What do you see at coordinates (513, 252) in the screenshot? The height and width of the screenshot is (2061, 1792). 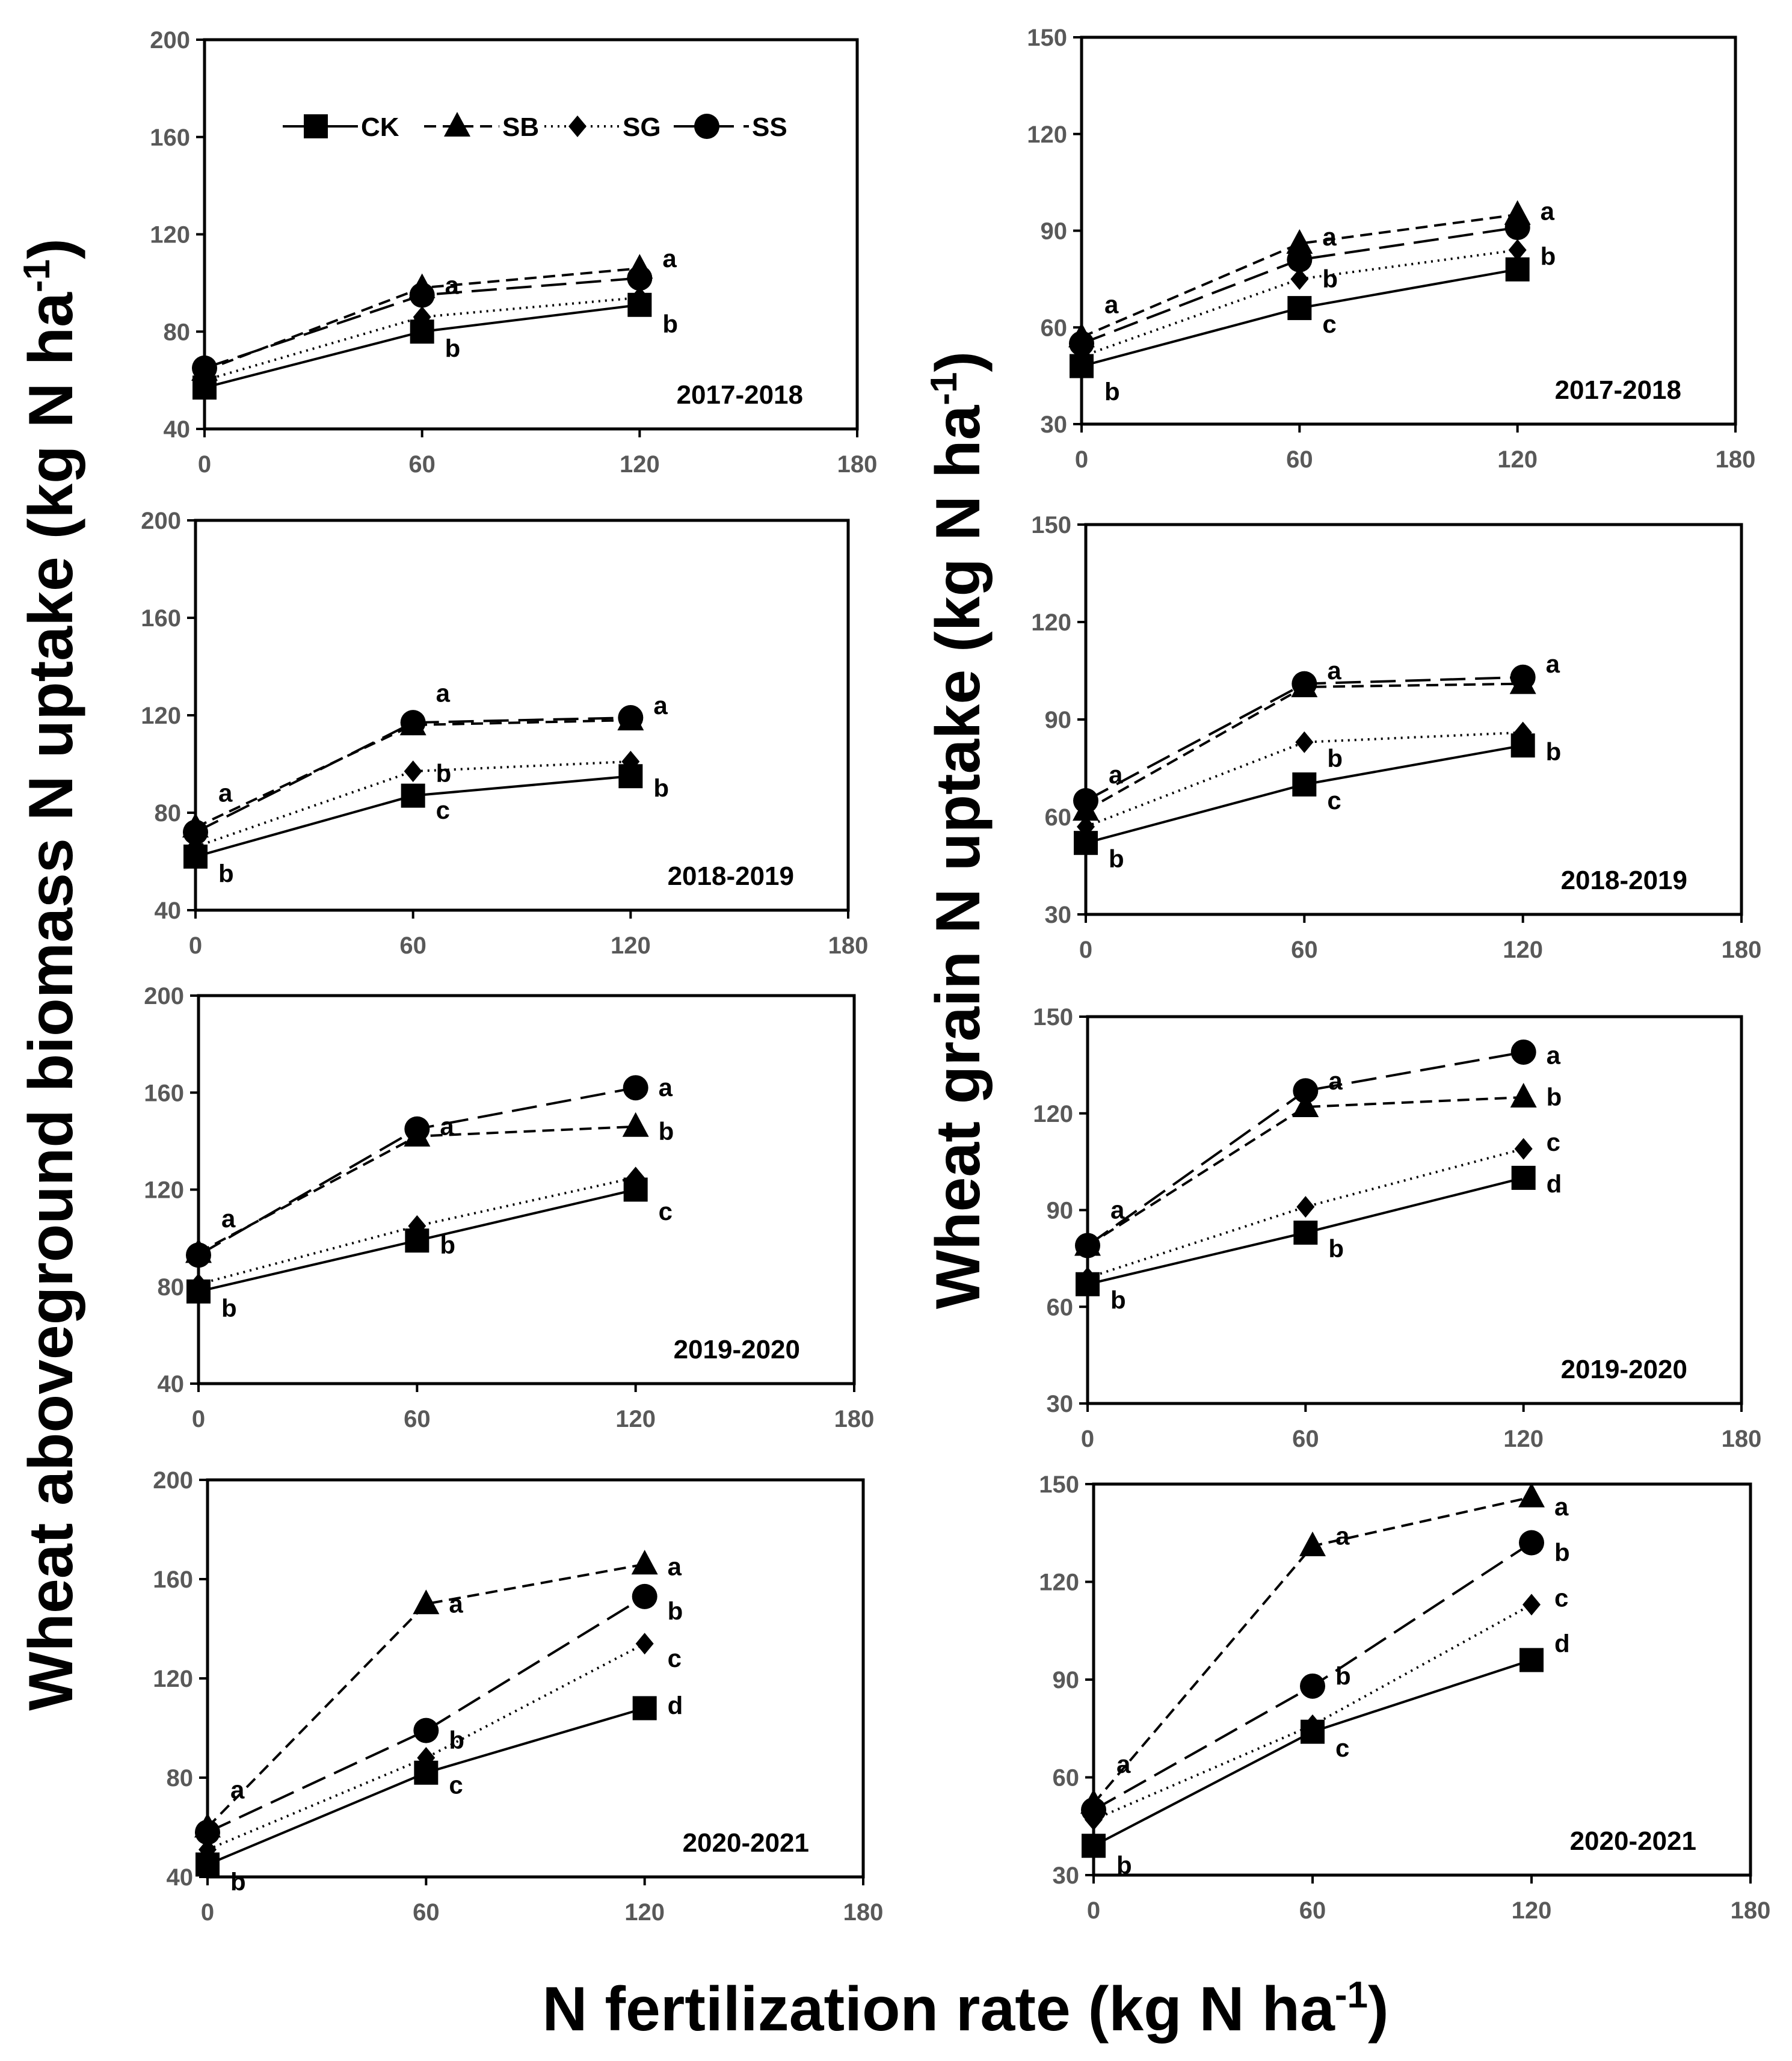 I see `panel-biomass-2017-2018: 40 80 120 160 200 0 60 120 180 a b a b 2017-2018` at bounding box center [513, 252].